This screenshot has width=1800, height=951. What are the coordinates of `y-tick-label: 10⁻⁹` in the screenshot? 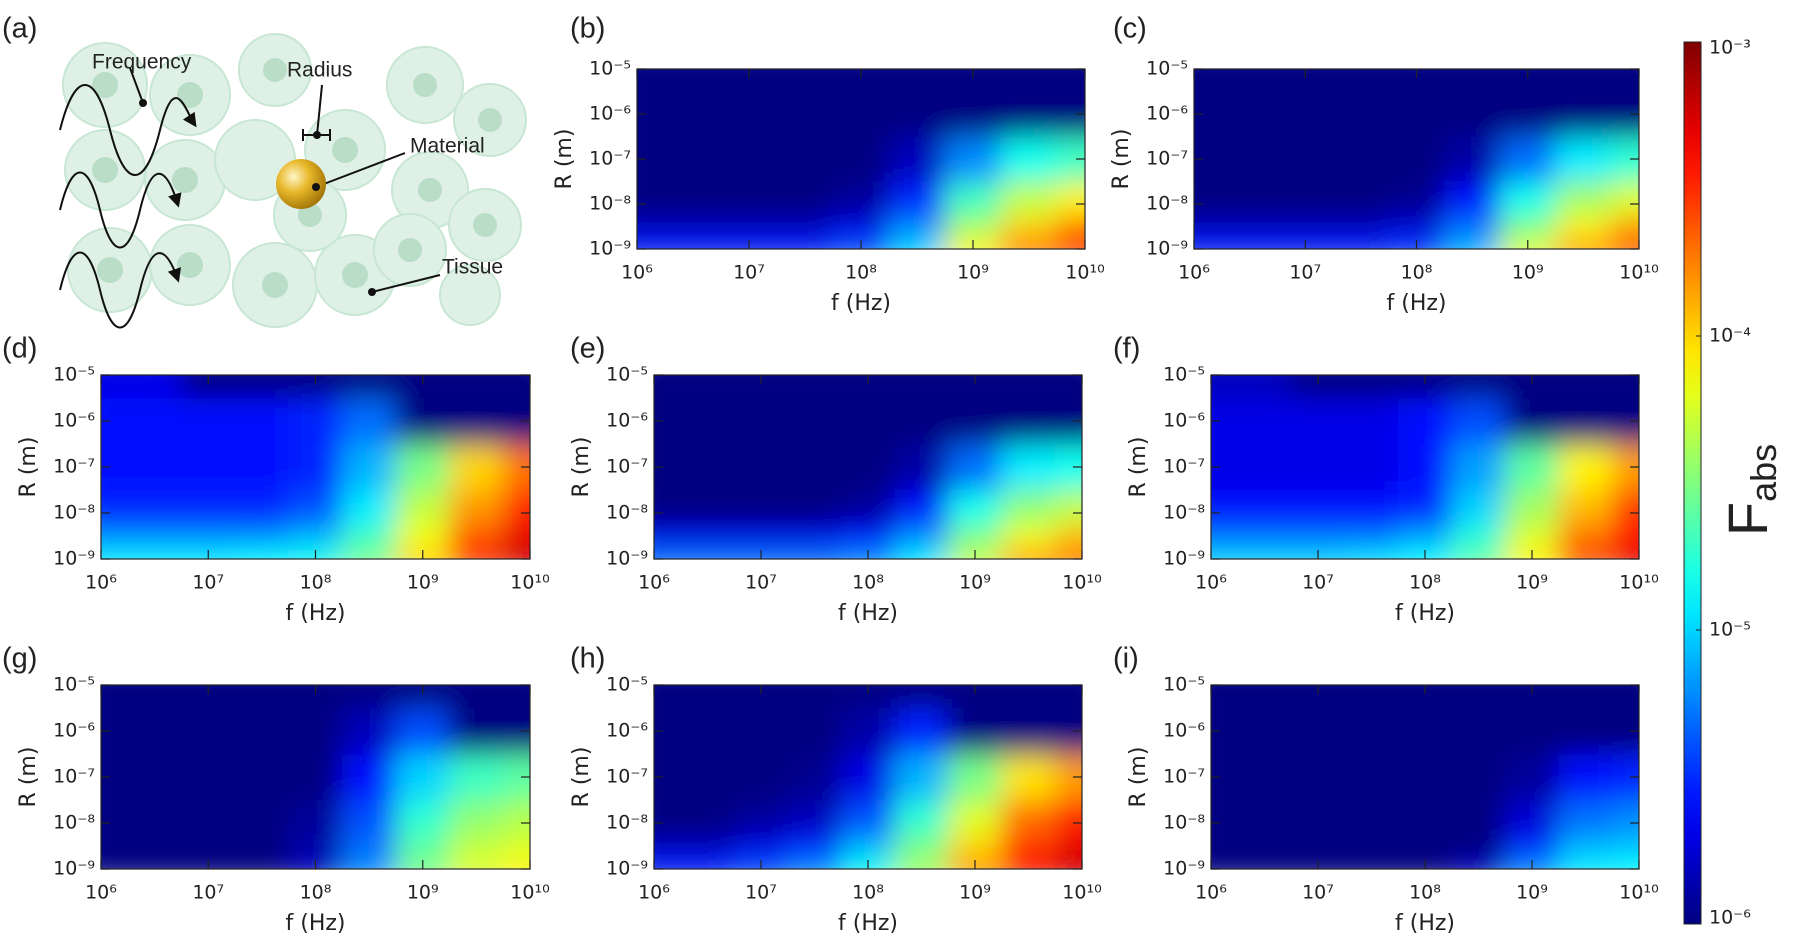 It's located at (1184, 869).